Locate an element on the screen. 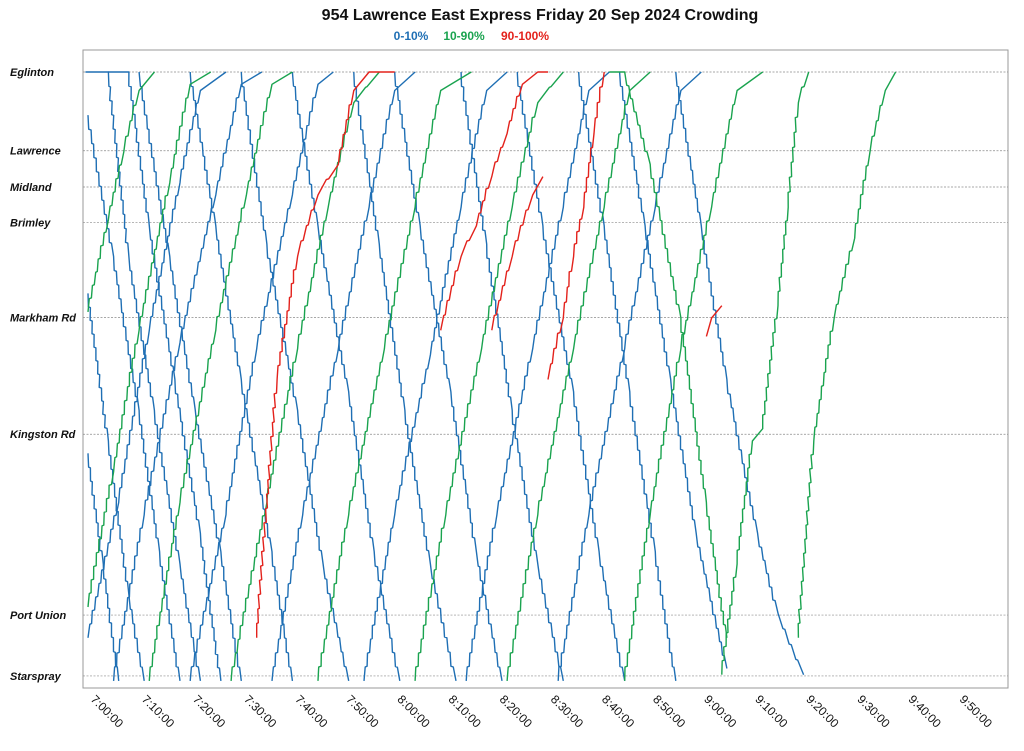 Image resolution: width=1024 pixels, height=751 pixels. x-tick-label: 8:30:00 is located at coordinates (567, 711).